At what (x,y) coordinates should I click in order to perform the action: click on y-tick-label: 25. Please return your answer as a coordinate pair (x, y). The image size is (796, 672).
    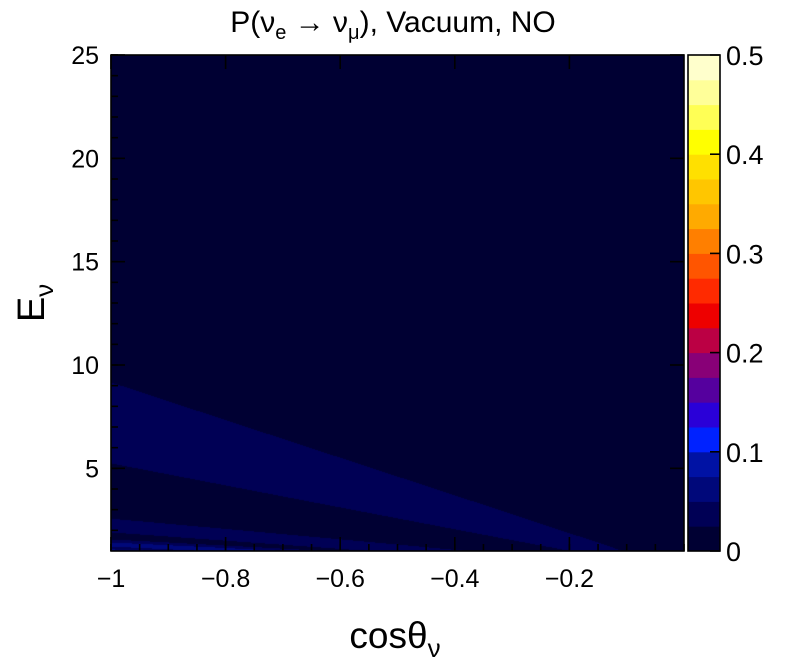
    Looking at the image, I should click on (85, 56).